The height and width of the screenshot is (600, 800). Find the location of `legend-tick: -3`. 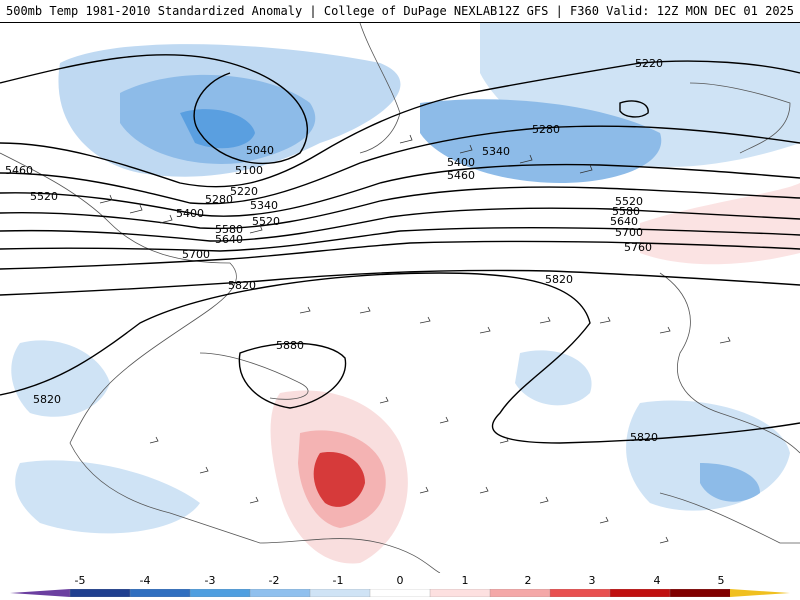

legend-tick: -3 is located at coordinates (210, 580).